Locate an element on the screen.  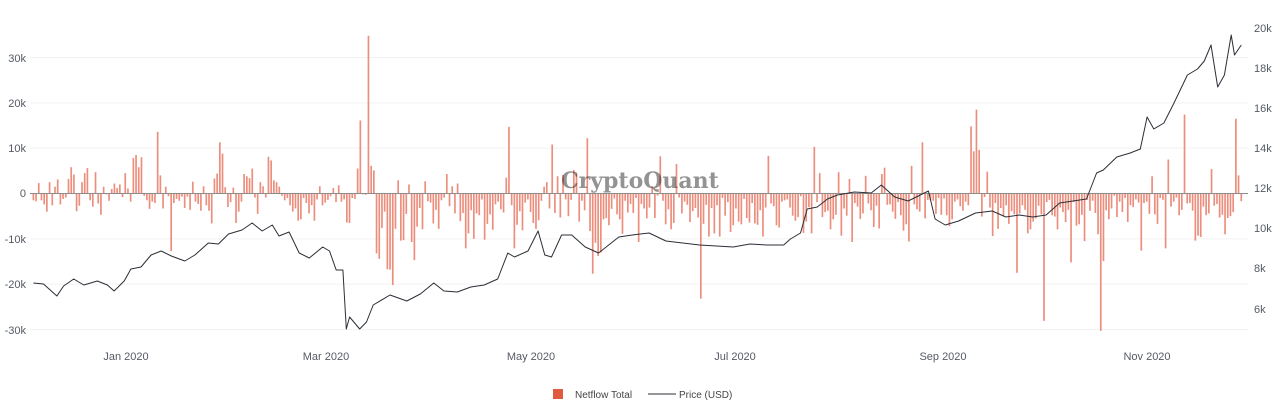
y-left-tick: 0 is located at coordinates (23, 194).